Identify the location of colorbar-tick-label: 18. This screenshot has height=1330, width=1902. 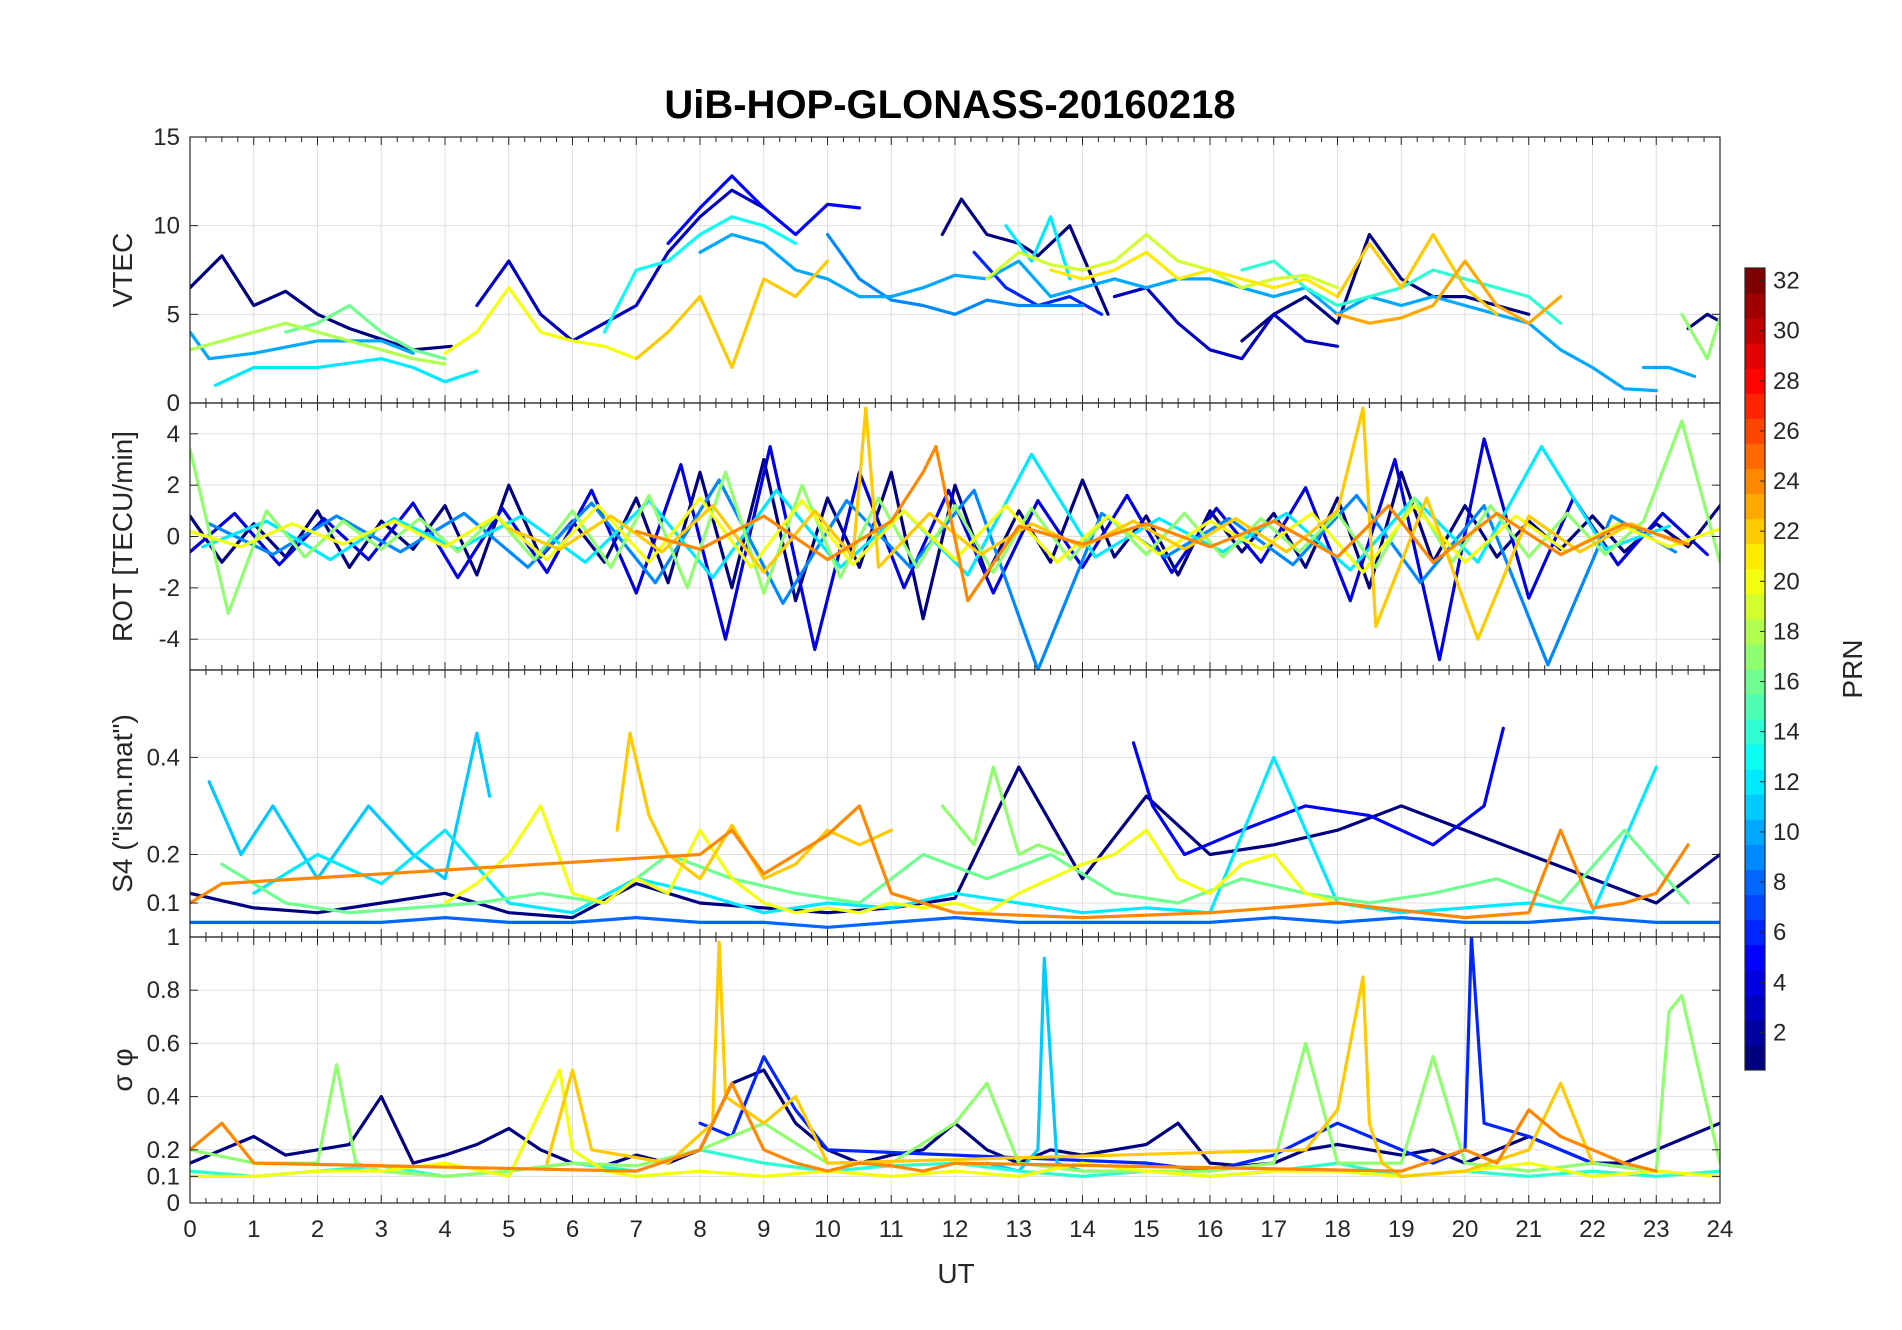
(1786, 631).